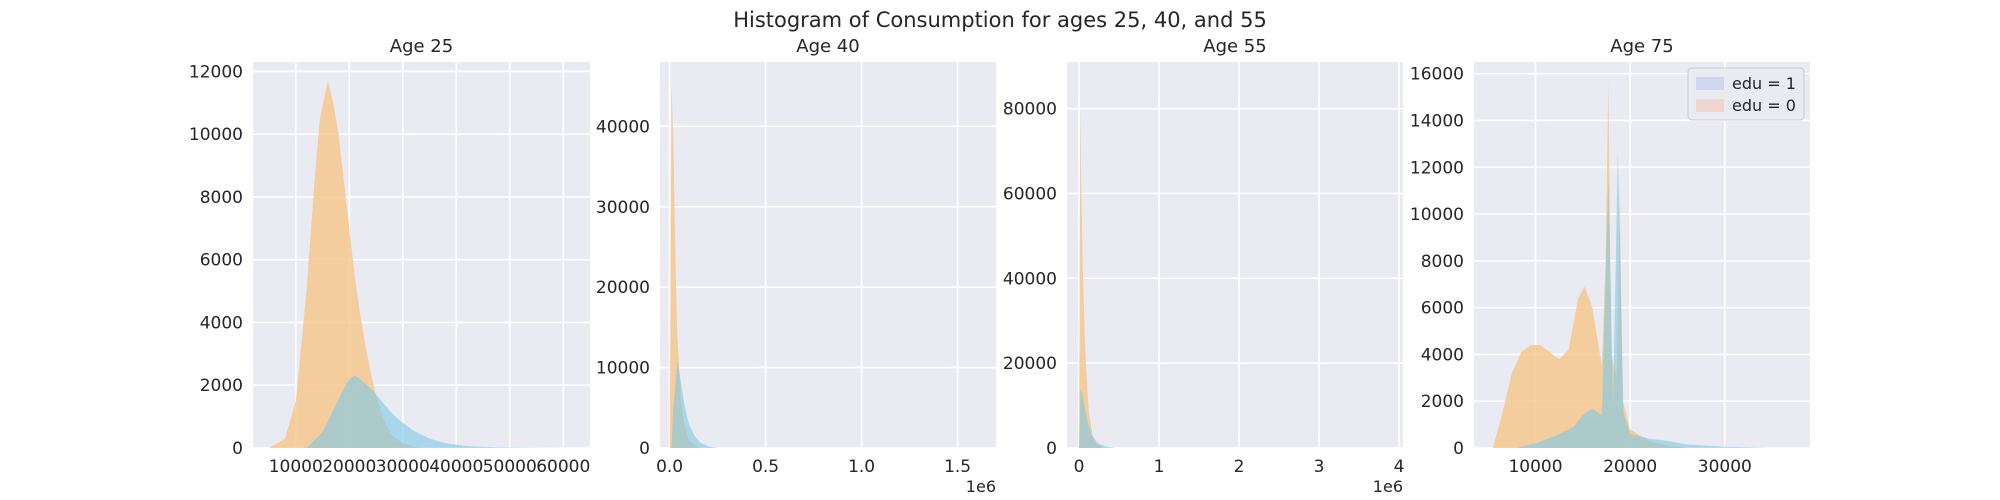 The width and height of the screenshot is (2000, 500). I want to click on x-tick-label: 2, so click(1239, 467).